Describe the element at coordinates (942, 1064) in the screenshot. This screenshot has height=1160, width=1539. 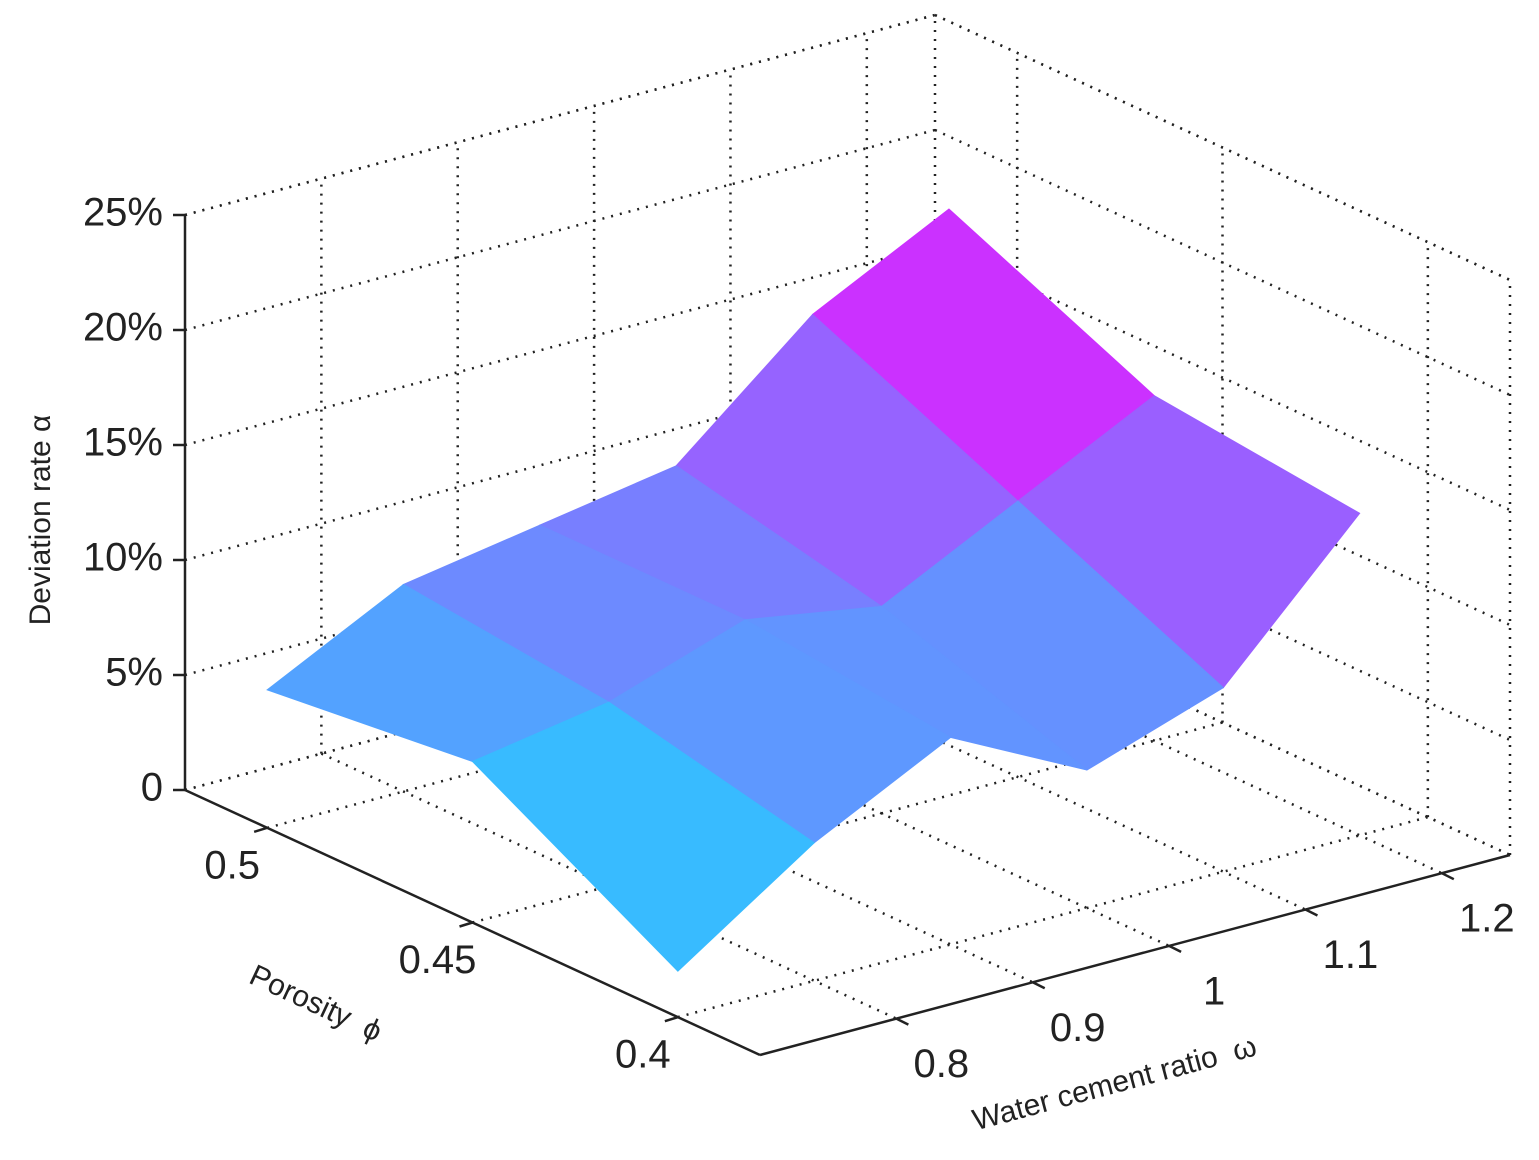
I see `x-tick-label: 0.8` at that location.